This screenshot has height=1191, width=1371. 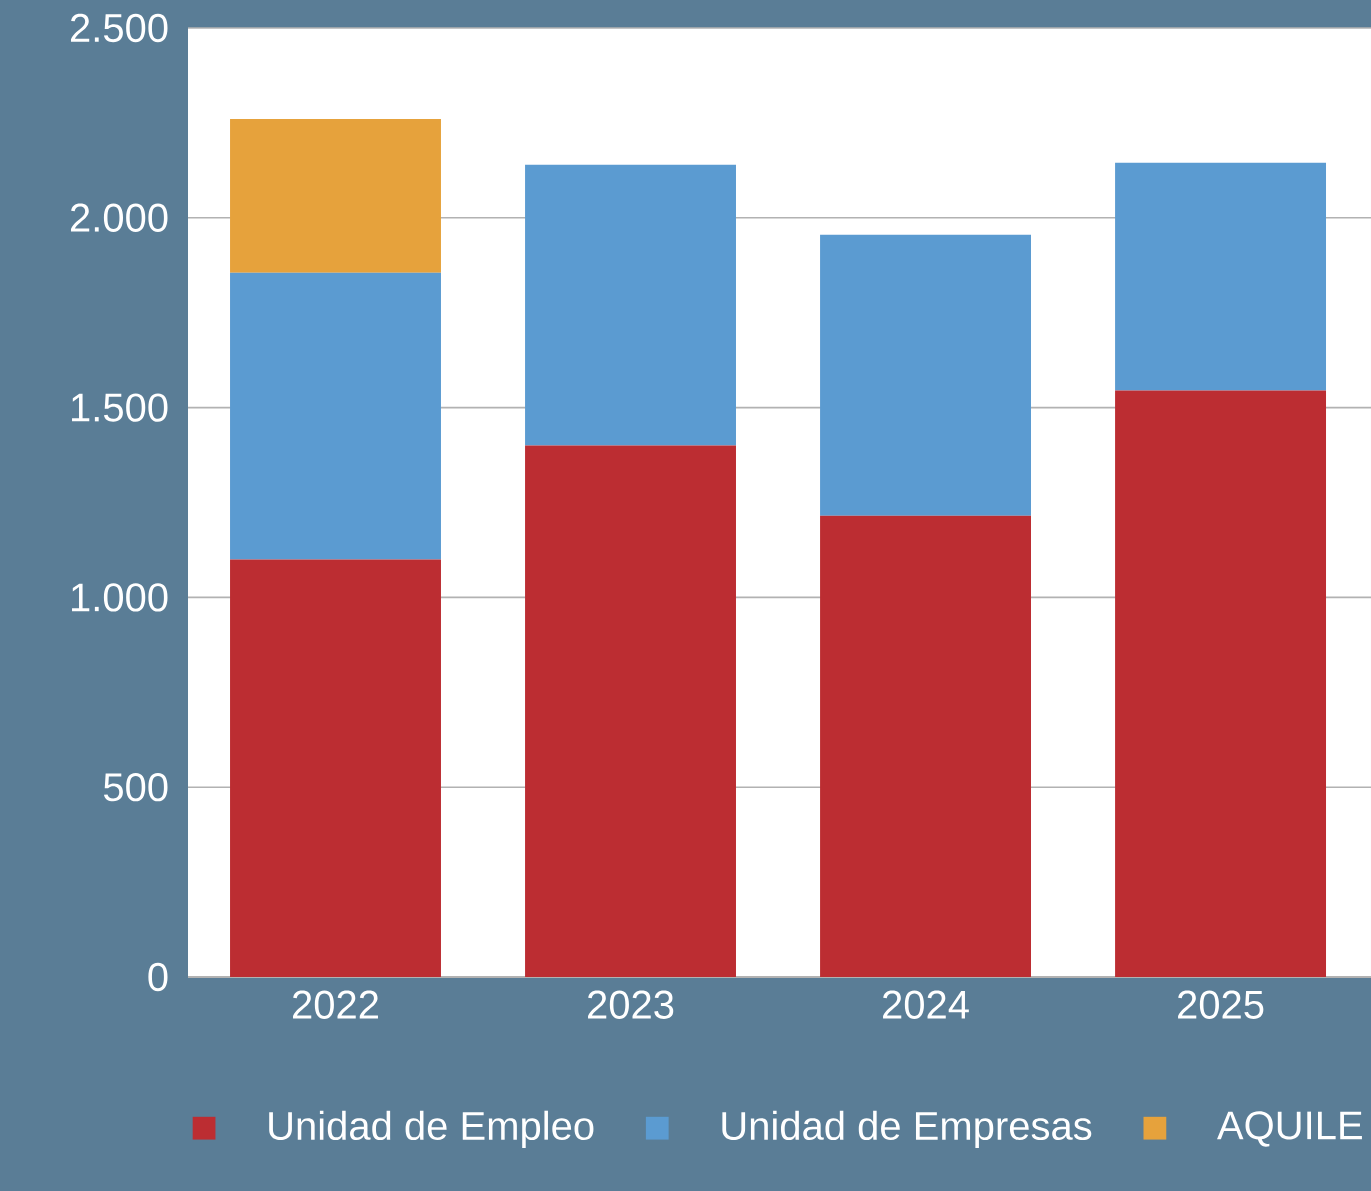 What do you see at coordinates (907, 1129) in the screenshot?
I see `legend-label: Unidad de Empresas` at bounding box center [907, 1129].